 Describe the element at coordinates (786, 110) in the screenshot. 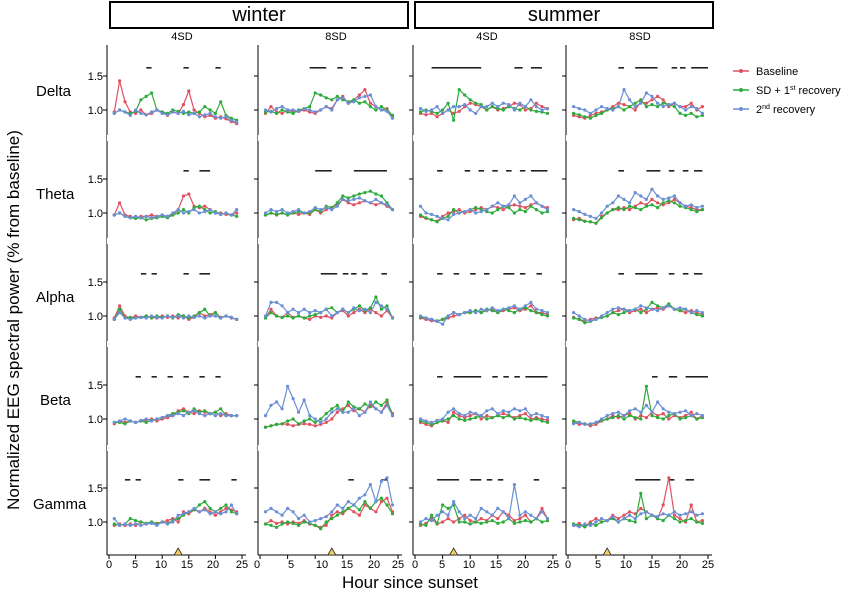

I see `legend-label-rec2: 2nd recovery` at that location.